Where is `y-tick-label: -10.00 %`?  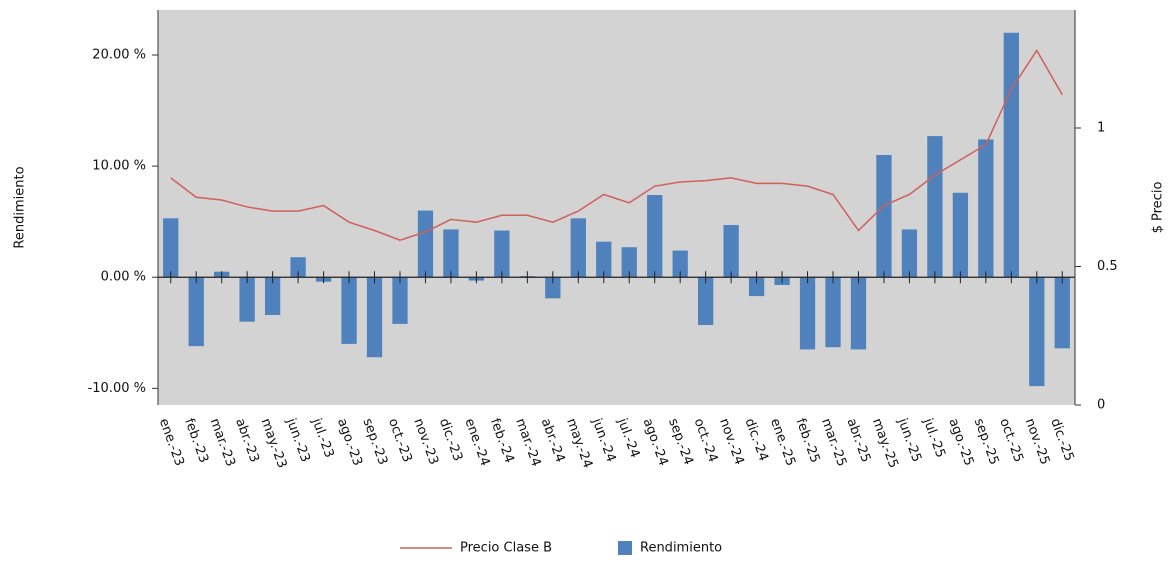
y-tick-label: -10.00 % is located at coordinates (117, 388).